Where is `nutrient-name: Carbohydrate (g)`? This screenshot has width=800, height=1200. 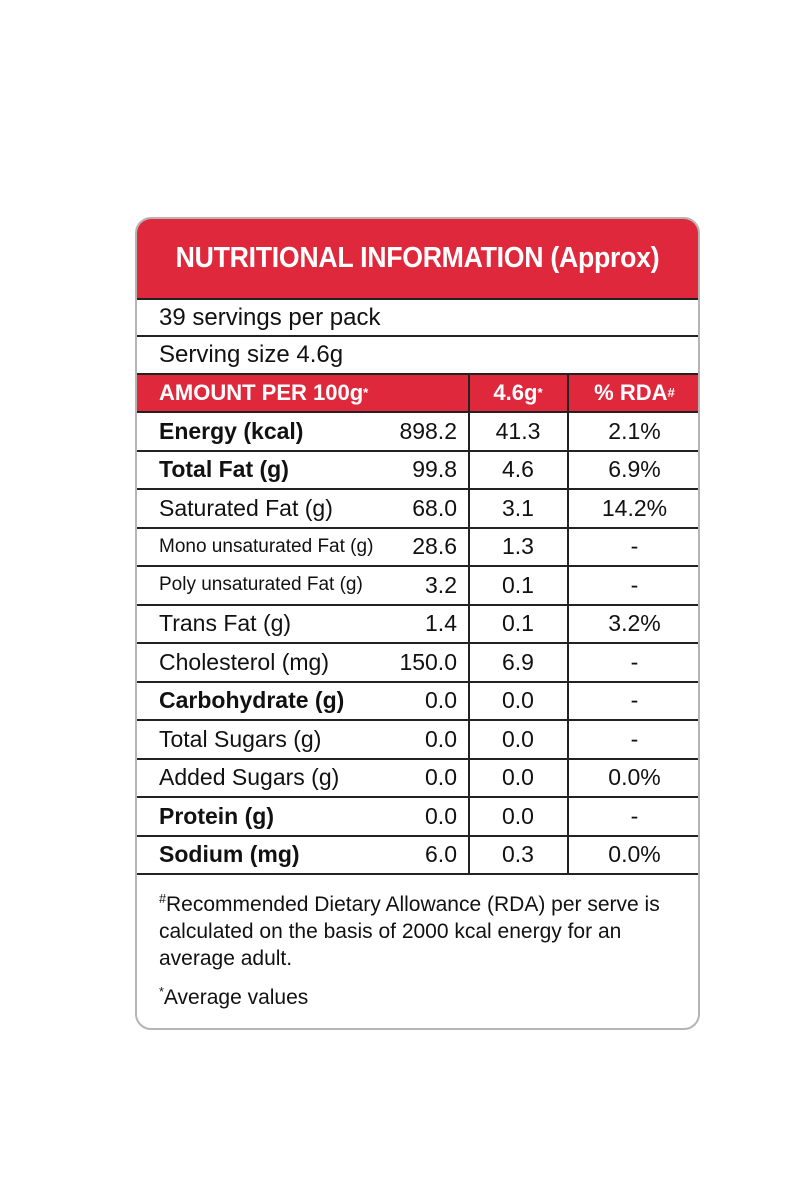
nutrient-name: Carbohydrate (g) is located at coordinates (252, 700).